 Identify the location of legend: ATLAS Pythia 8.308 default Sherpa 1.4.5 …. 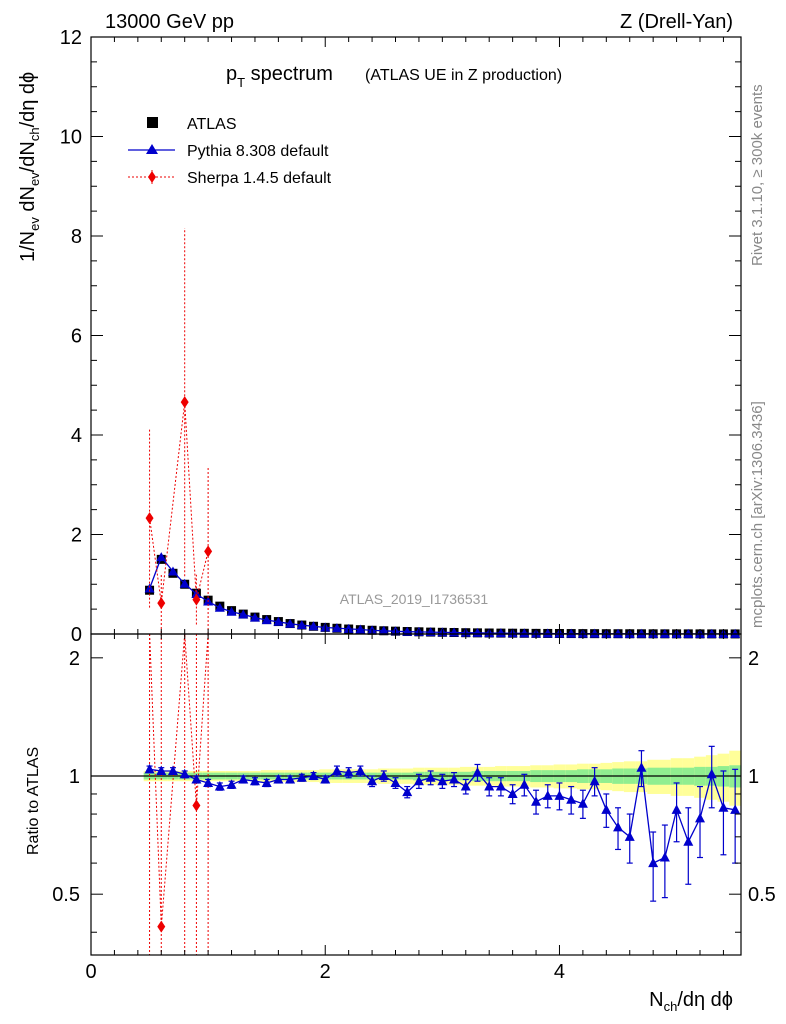
(230, 151).